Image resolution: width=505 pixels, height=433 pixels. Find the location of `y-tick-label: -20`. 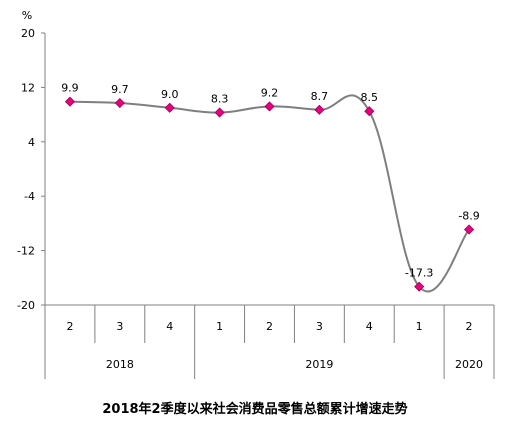

y-tick-label: -20 is located at coordinates (26, 305).